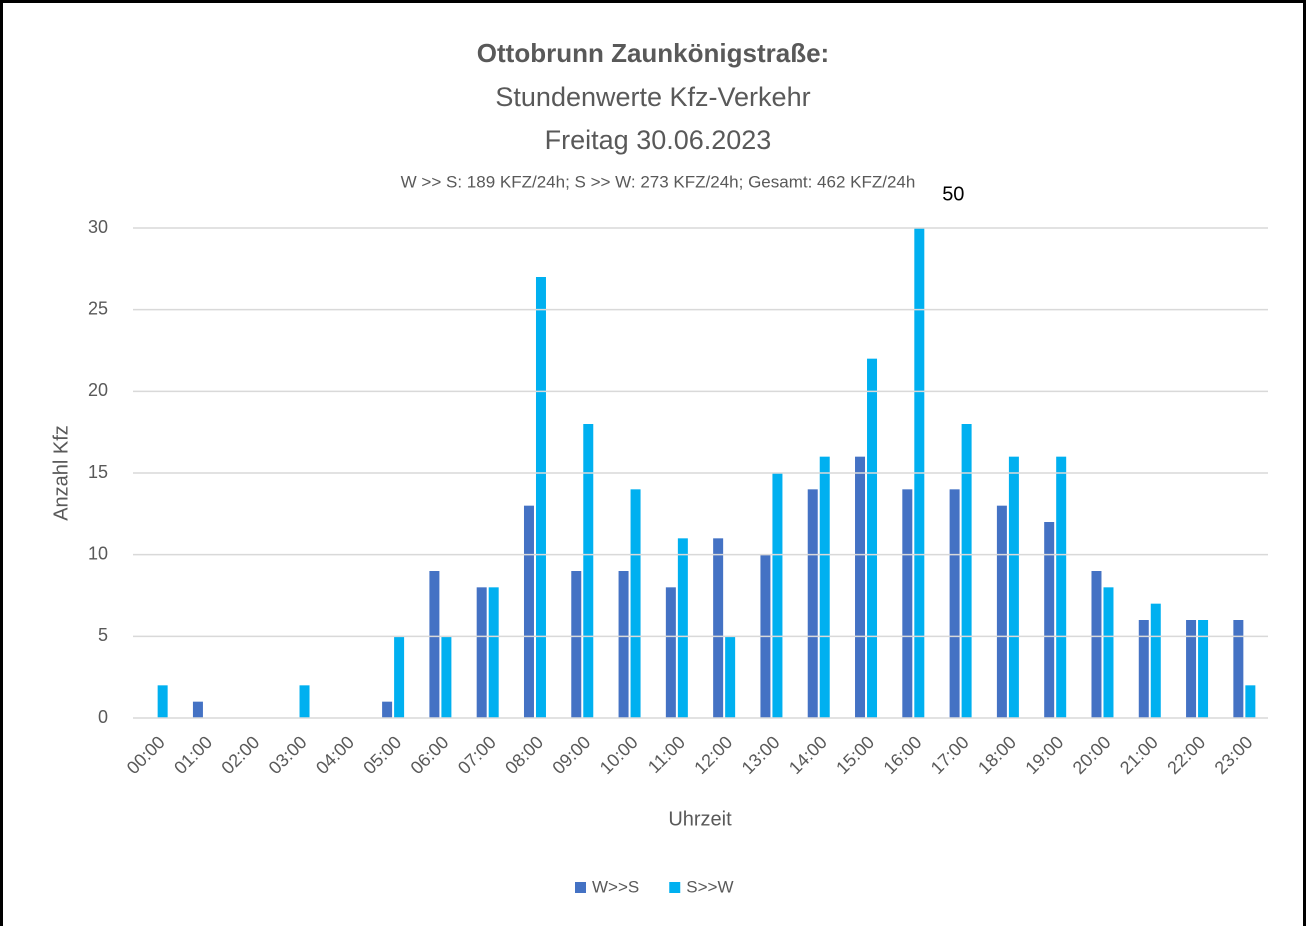 This screenshot has height=926, width=1306. What do you see at coordinates (61, 473) in the screenshot?
I see `y-axis-title: Anzahl Kfz` at bounding box center [61, 473].